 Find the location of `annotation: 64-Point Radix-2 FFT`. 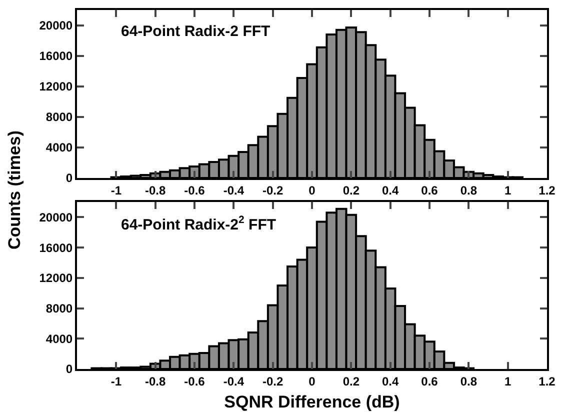

annotation: 64-Point Radix-2 FFT is located at coordinates (195, 31).